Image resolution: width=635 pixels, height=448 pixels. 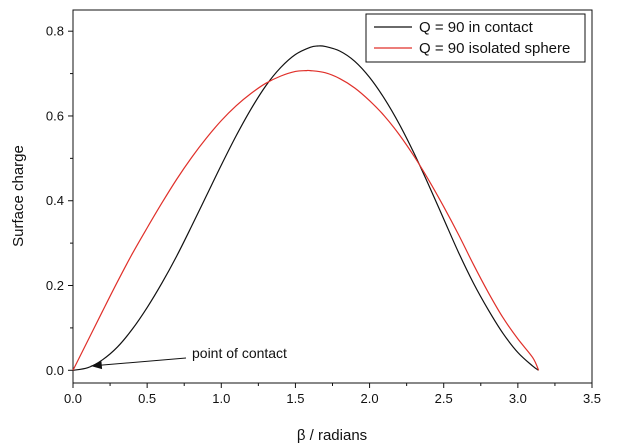 I want to click on legend-label-isolated-sphere: Q = 90 isolated sphere, so click(x=494, y=48).